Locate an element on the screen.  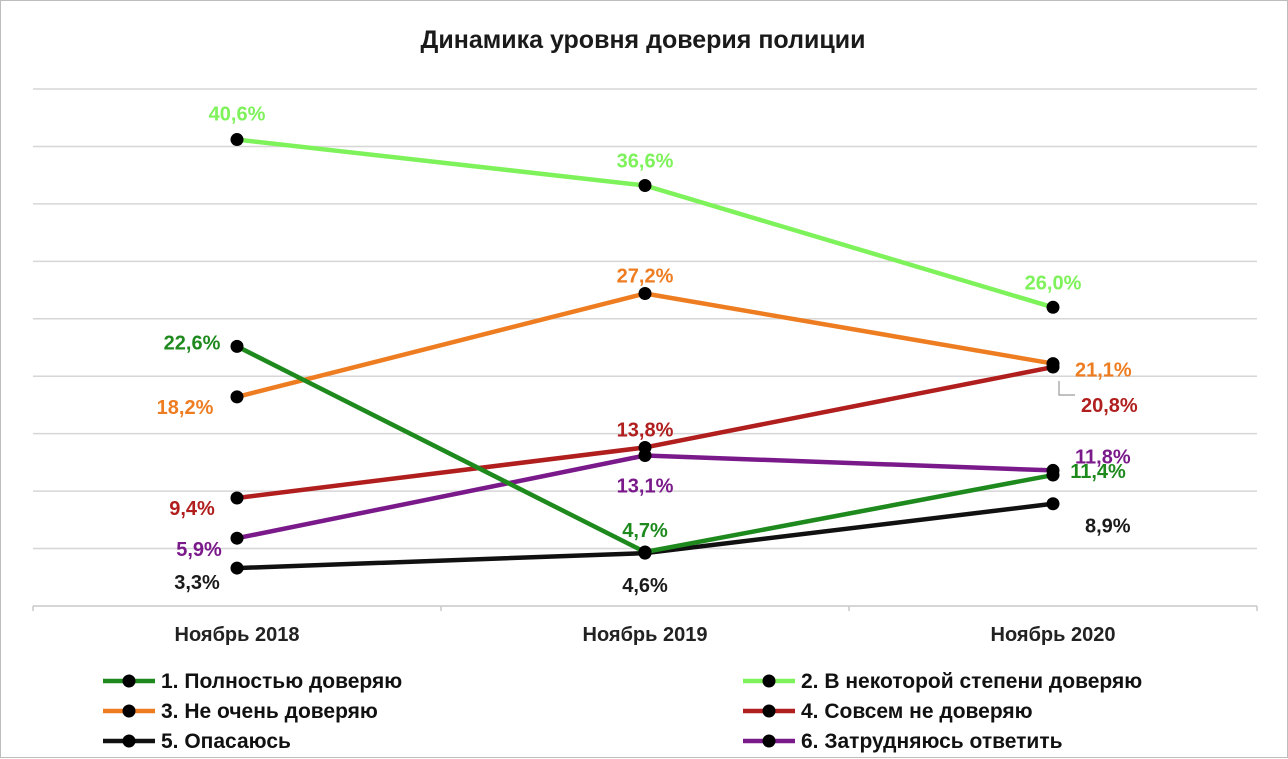
legend-item: 3. Не очень доверяю is located at coordinates (240, 711).